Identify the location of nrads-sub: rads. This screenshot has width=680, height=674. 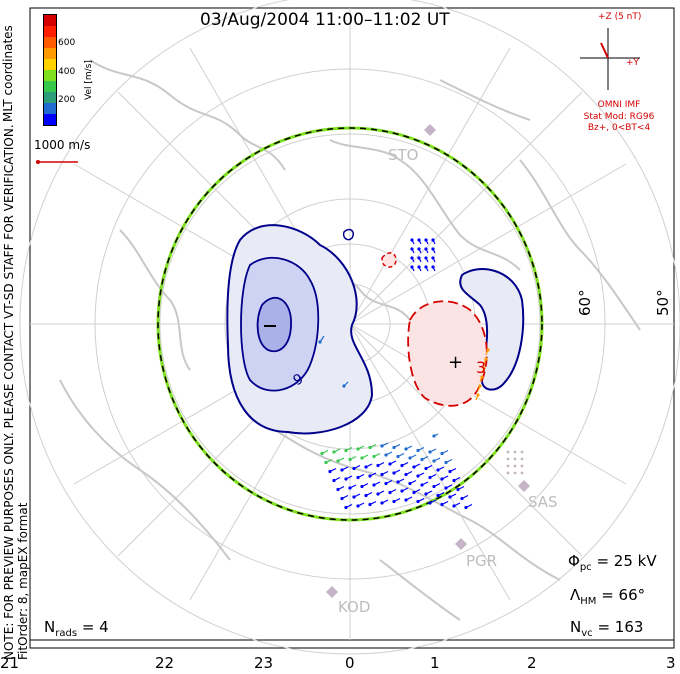
(66, 633).